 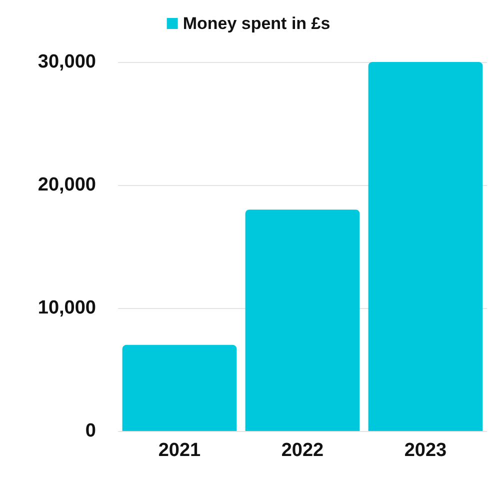 What do you see at coordinates (425, 450) in the screenshot?
I see `x-tick-label: 2023` at bounding box center [425, 450].